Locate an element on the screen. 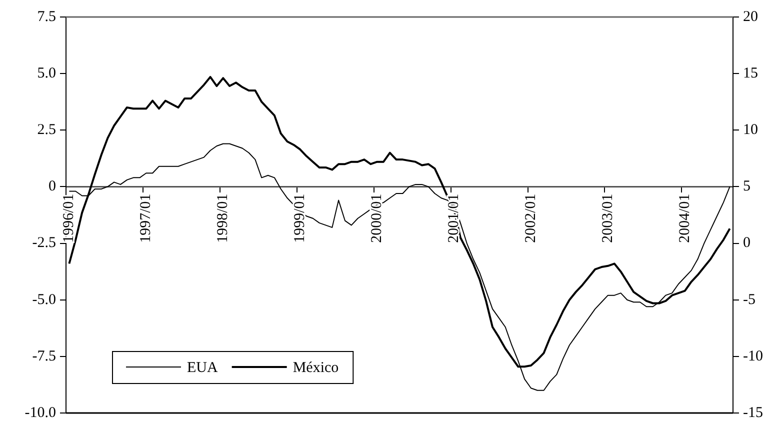 The width and height of the screenshot is (777, 426). x-tick-label: 2000/01 is located at coordinates (376, 218).